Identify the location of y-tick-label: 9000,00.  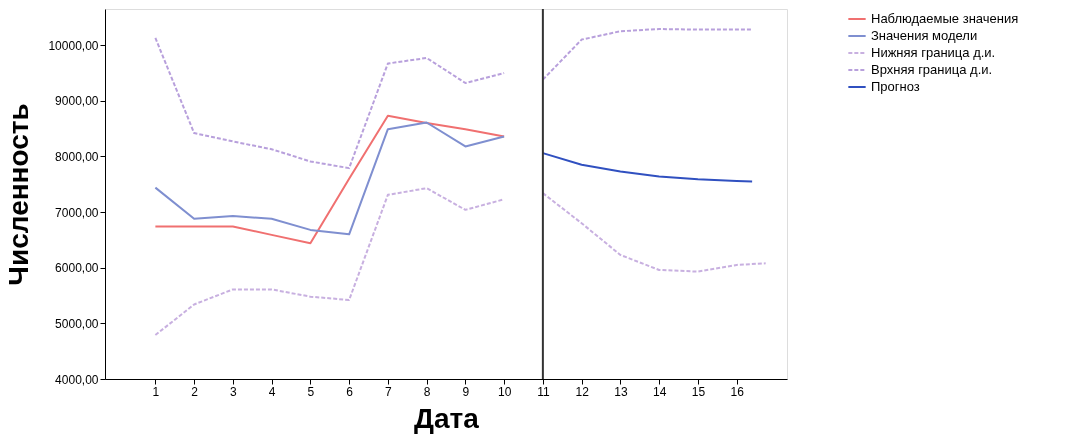
(77, 101).